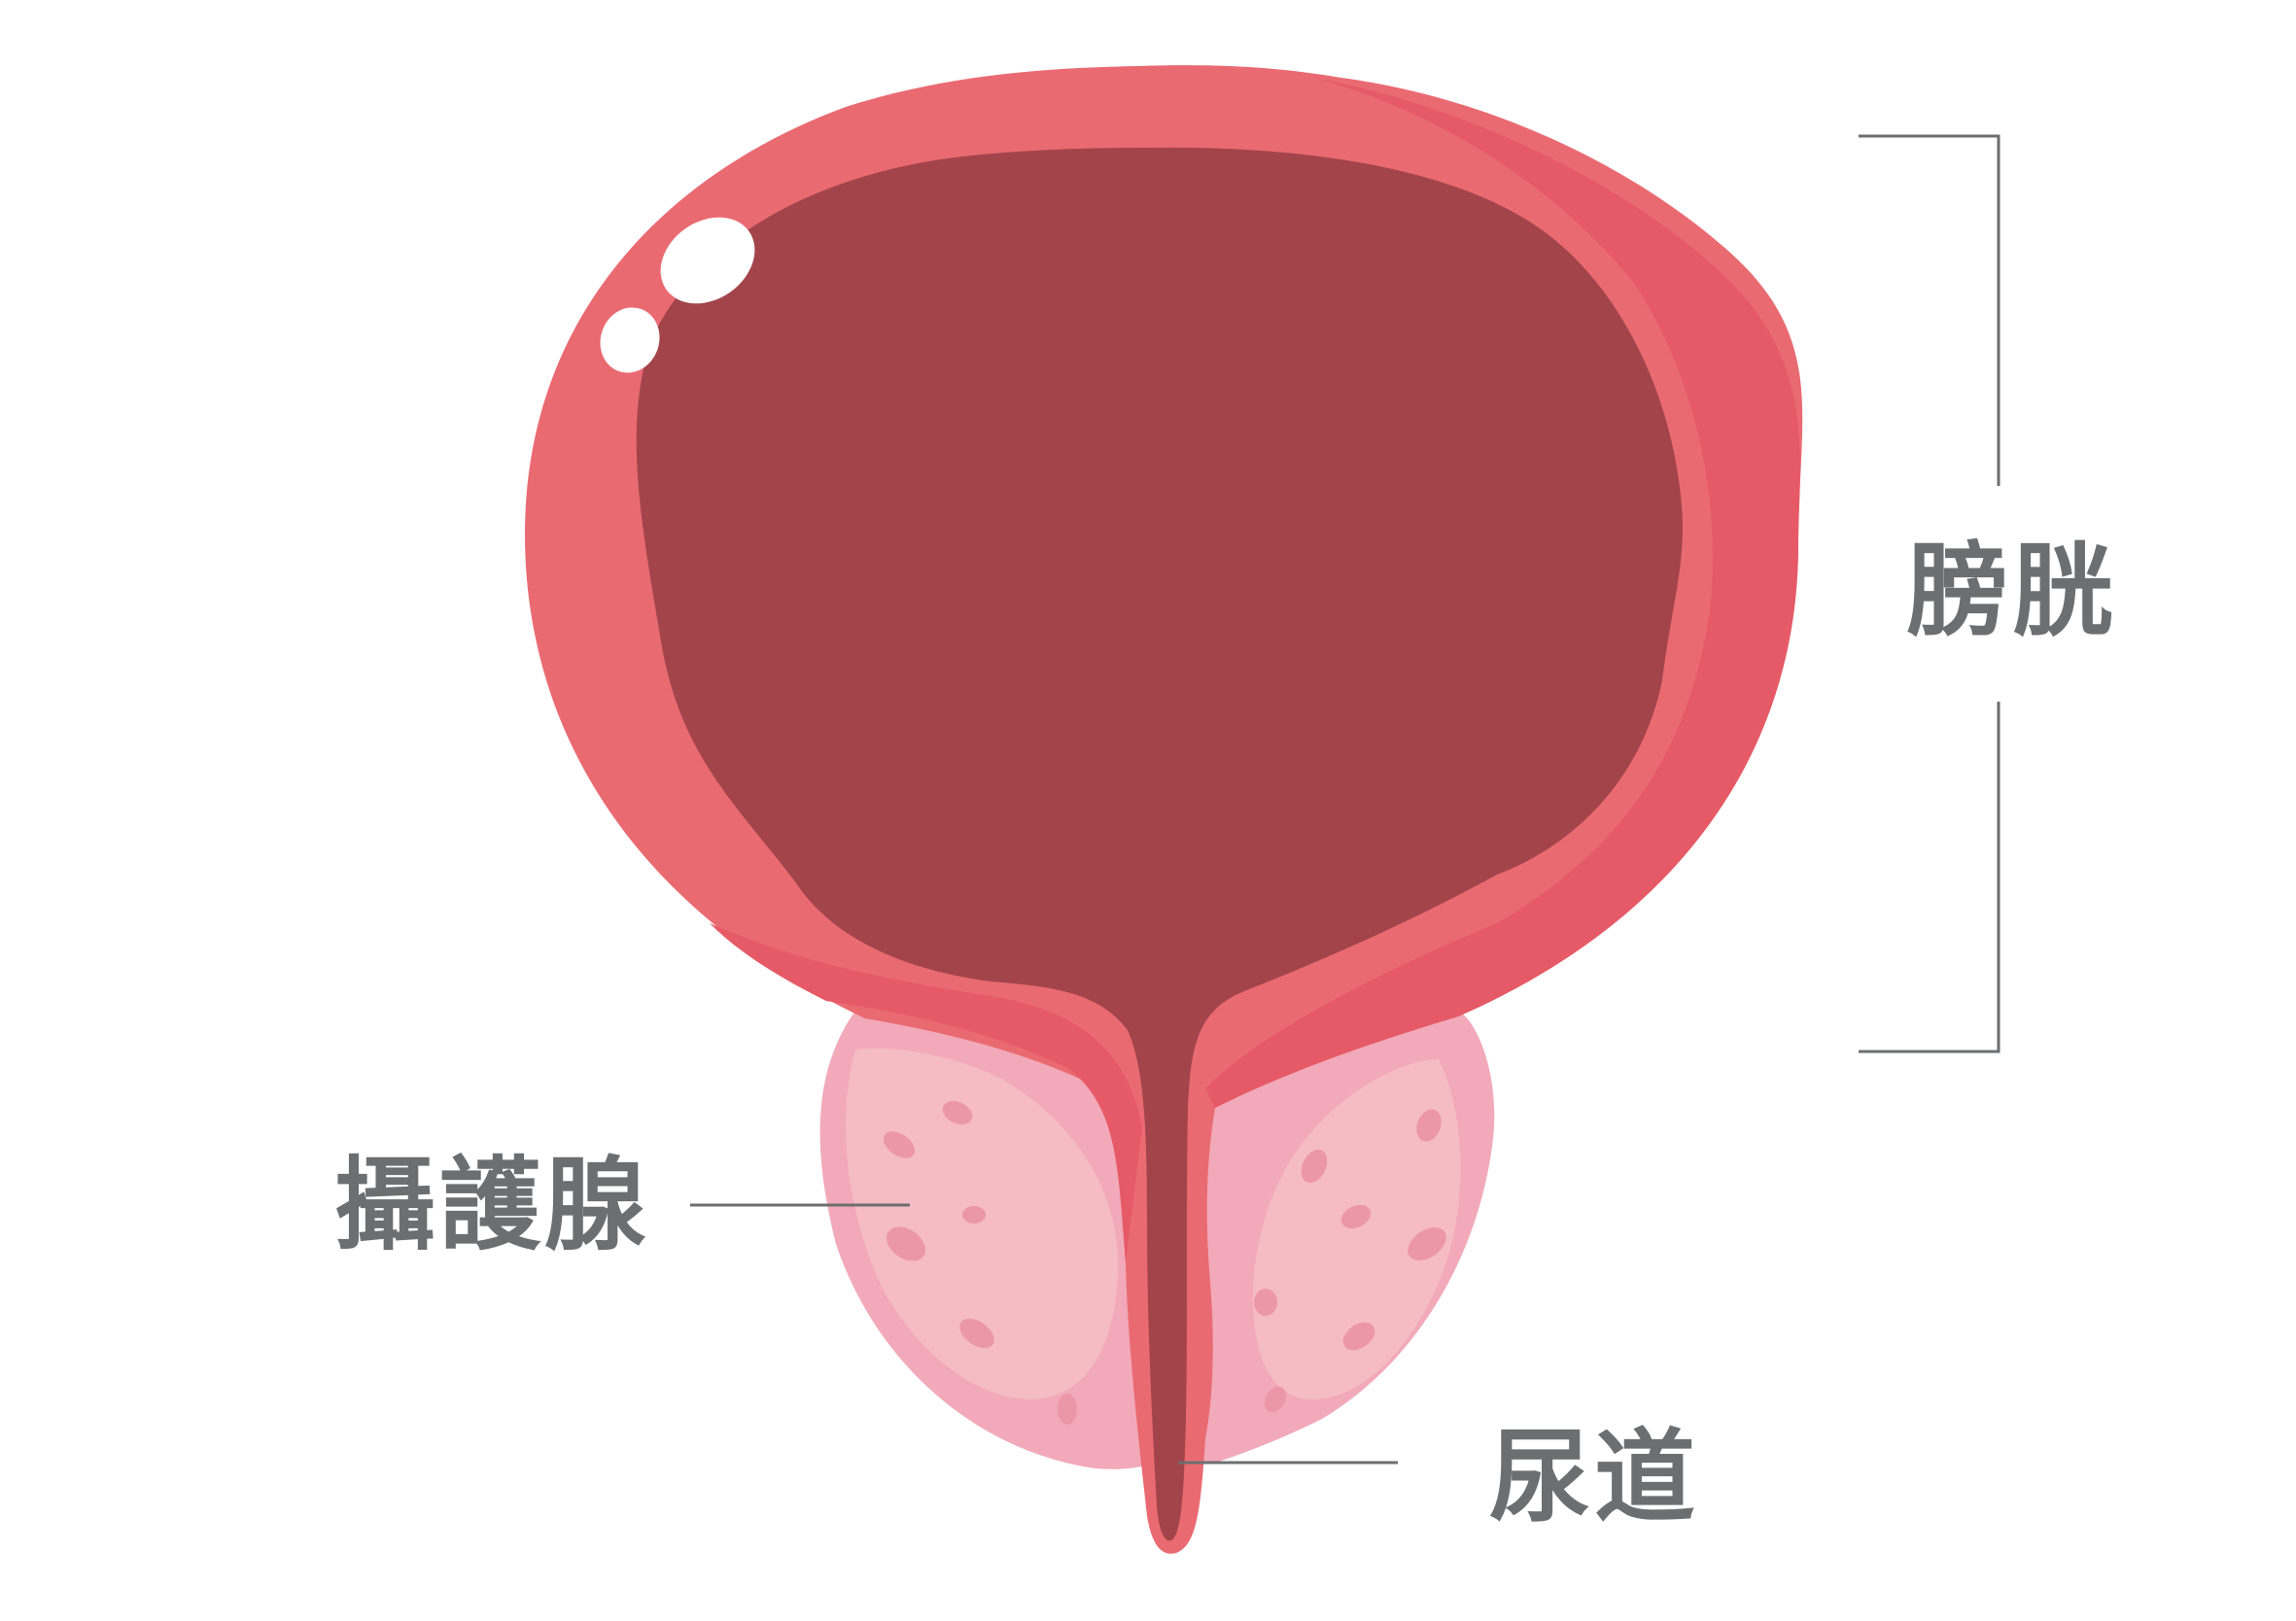 The image size is (2296, 1621). Describe the element at coordinates (1164, 1262) in the screenshot. I see `prostate-spots` at that location.